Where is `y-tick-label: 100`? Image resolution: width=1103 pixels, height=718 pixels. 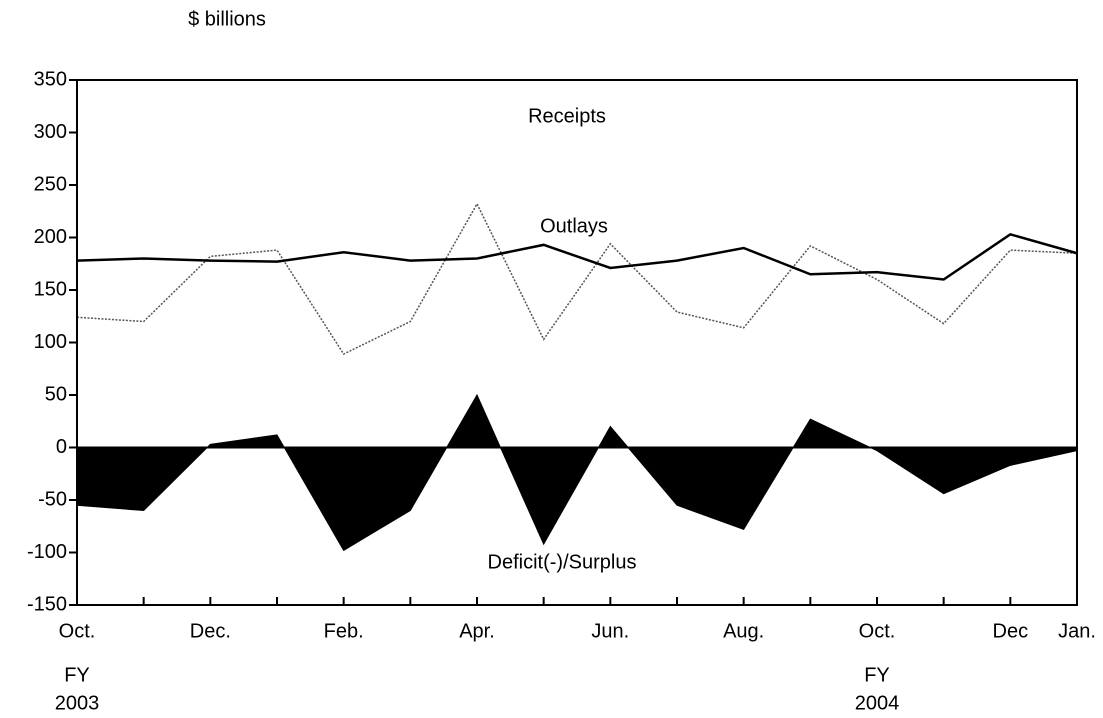
y-tick-label: 100 is located at coordinates (50, 342).